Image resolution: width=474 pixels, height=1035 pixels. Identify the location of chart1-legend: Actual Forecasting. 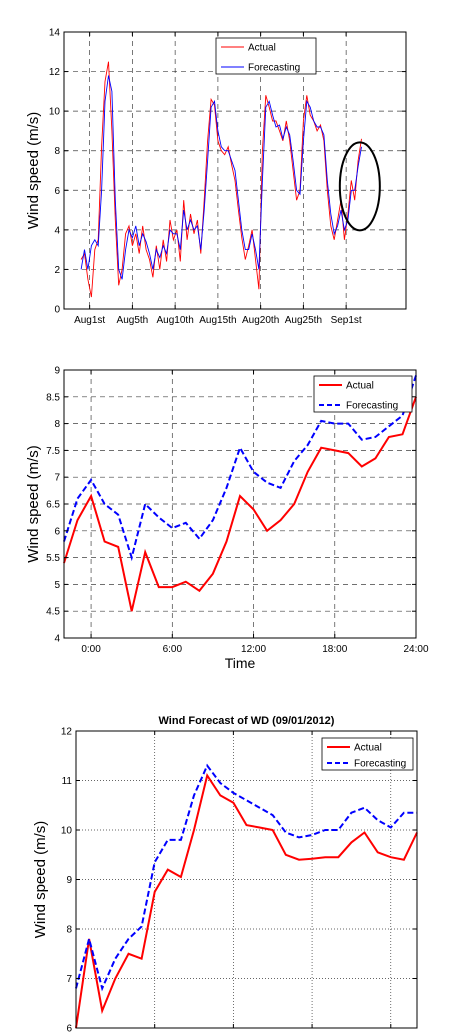
(266, 56).